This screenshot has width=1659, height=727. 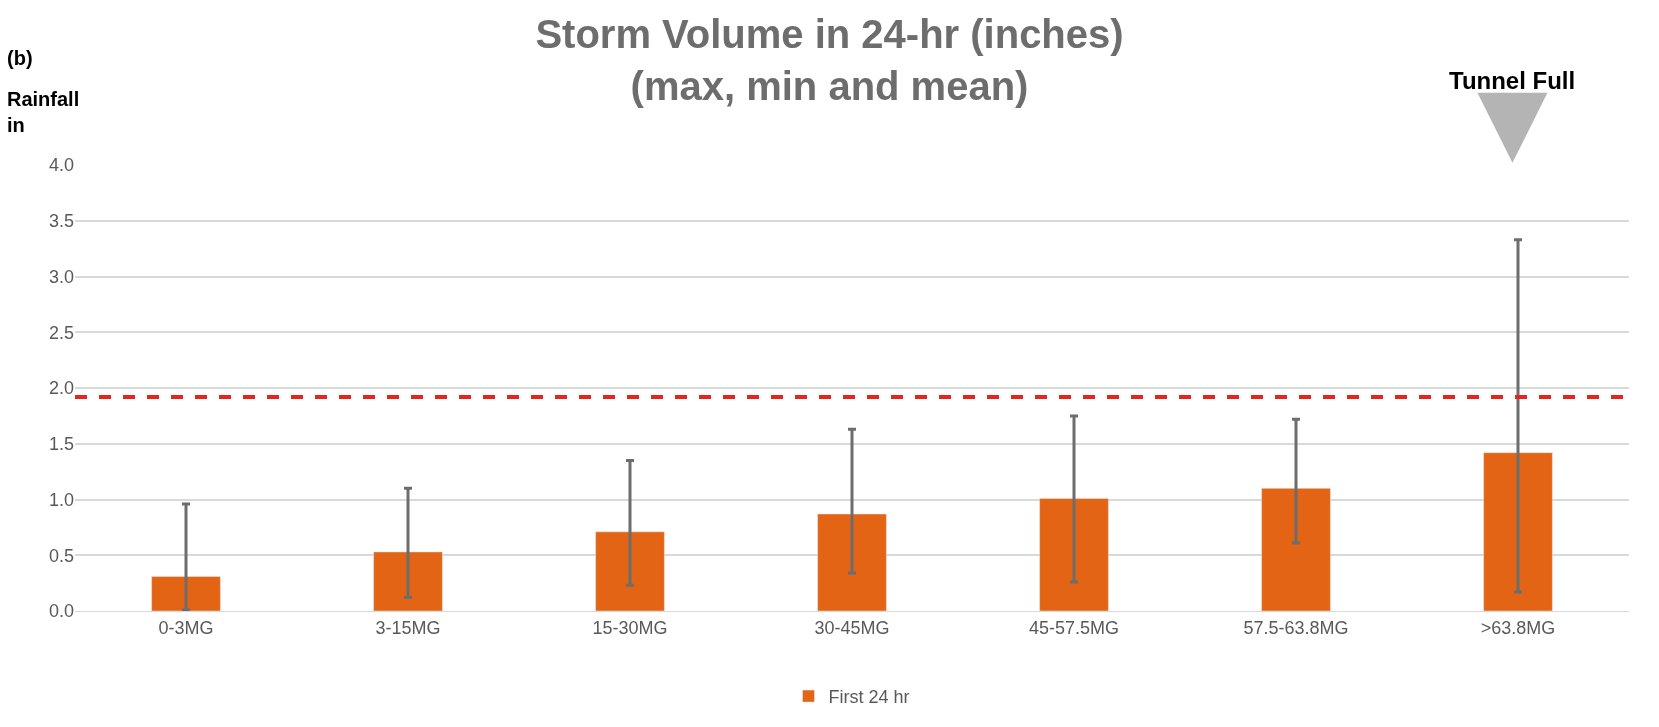 What do you see at coordinates (1518, 627) in the screenshot?
I see `x-tick-label: >63.8MG` at bounding box center [1518, 627].